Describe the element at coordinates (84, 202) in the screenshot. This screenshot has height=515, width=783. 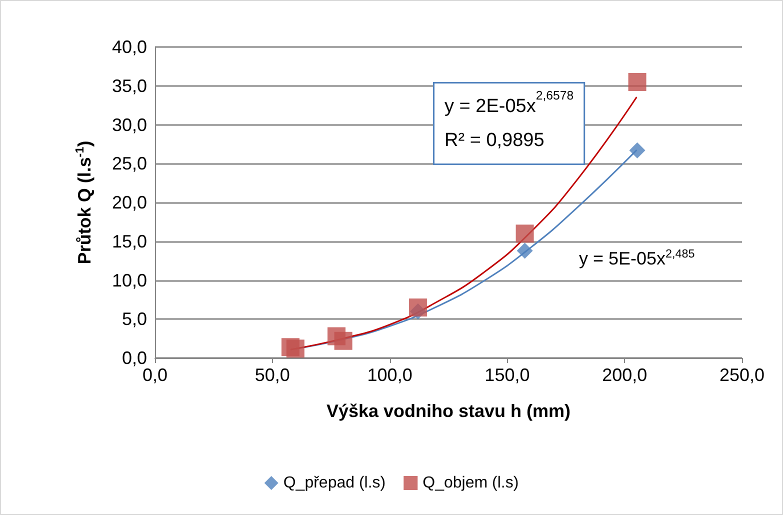
I see `y-axis-title: Průtok Q (l.s-1)` at that location.